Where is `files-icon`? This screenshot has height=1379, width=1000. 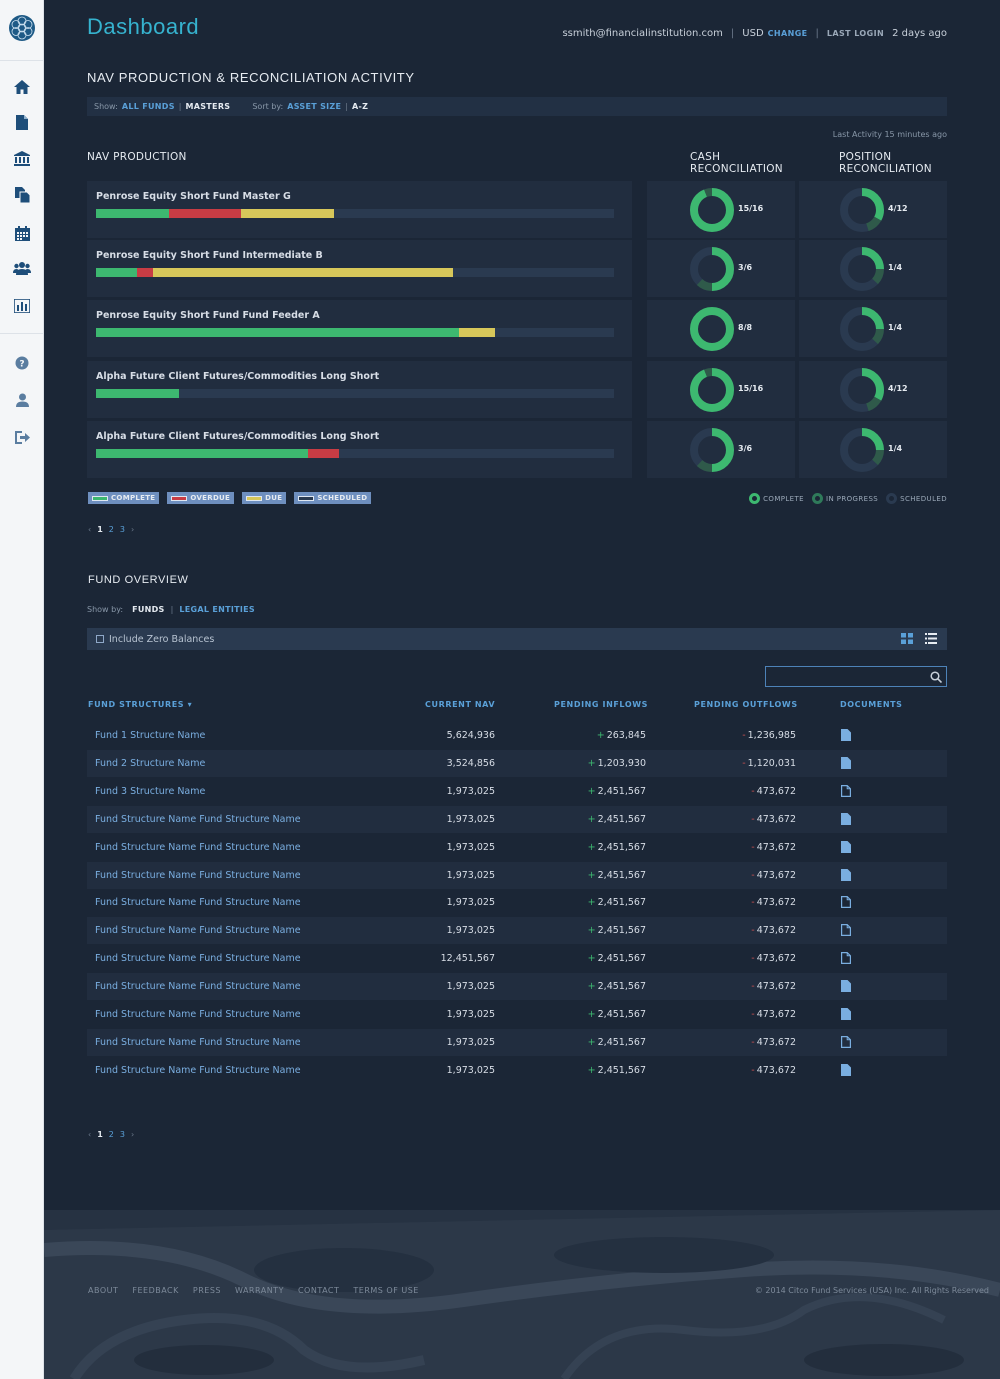
files-icon is located at coordinates (22, 195).